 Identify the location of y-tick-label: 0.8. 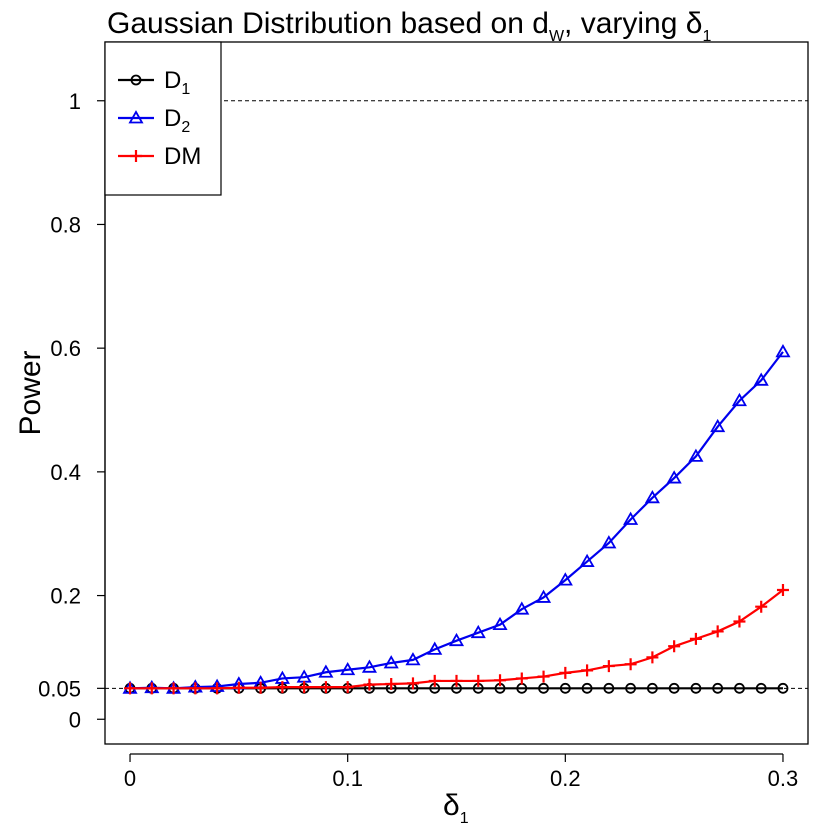
(65, 224).